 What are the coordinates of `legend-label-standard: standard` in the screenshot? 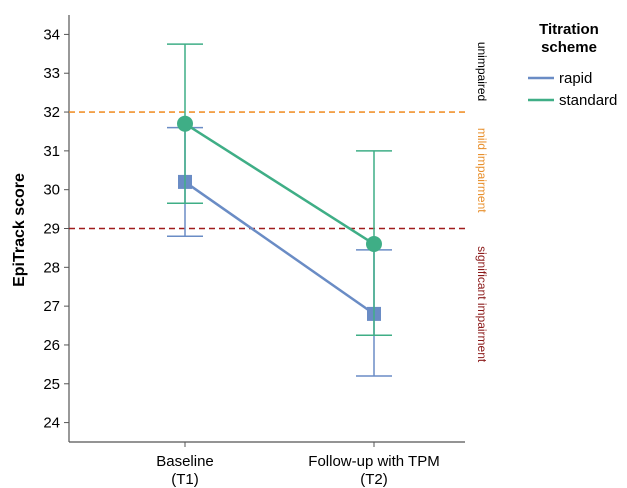 It's located at (588, 100).